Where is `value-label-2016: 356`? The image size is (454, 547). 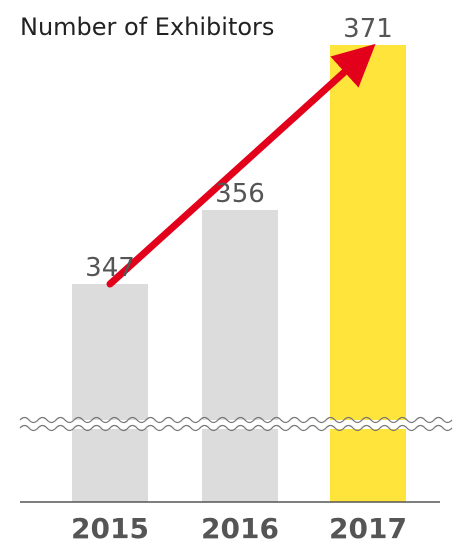
value-label-2016: 356 is located at coordinates (240, 194).